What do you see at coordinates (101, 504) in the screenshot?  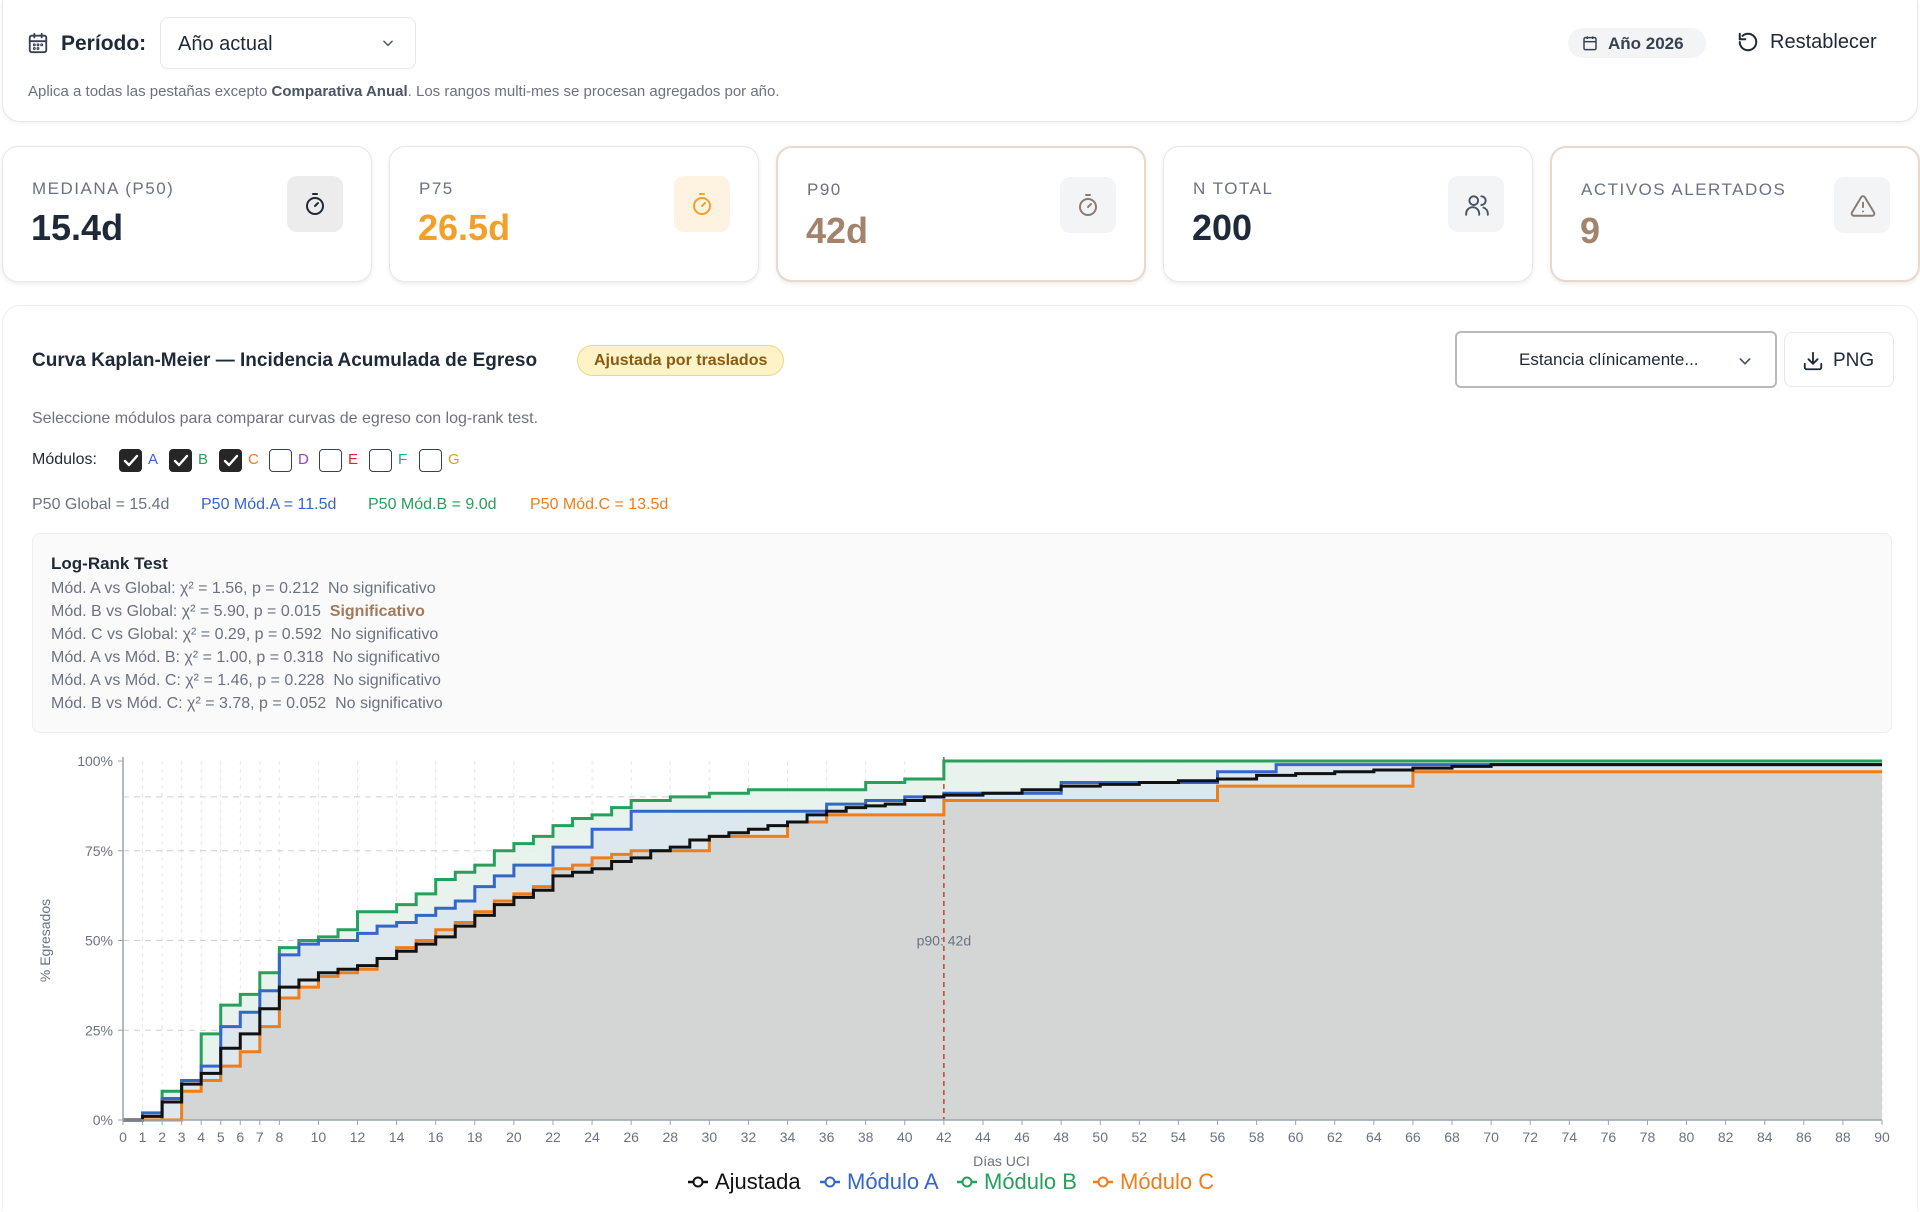 I see `p50-item: P50 Global = 15.4d` at bounding box center [101, 504].